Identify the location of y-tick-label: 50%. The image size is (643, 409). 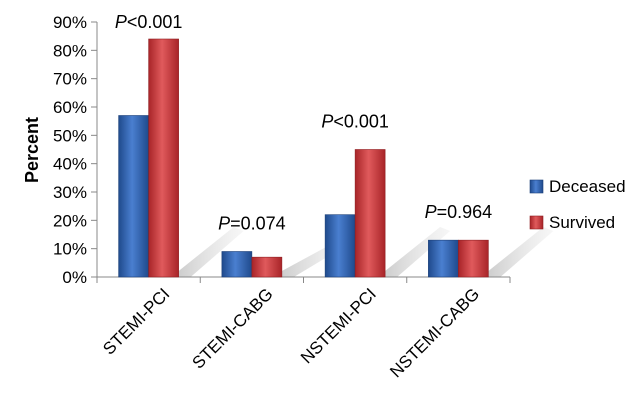
(70, 135).